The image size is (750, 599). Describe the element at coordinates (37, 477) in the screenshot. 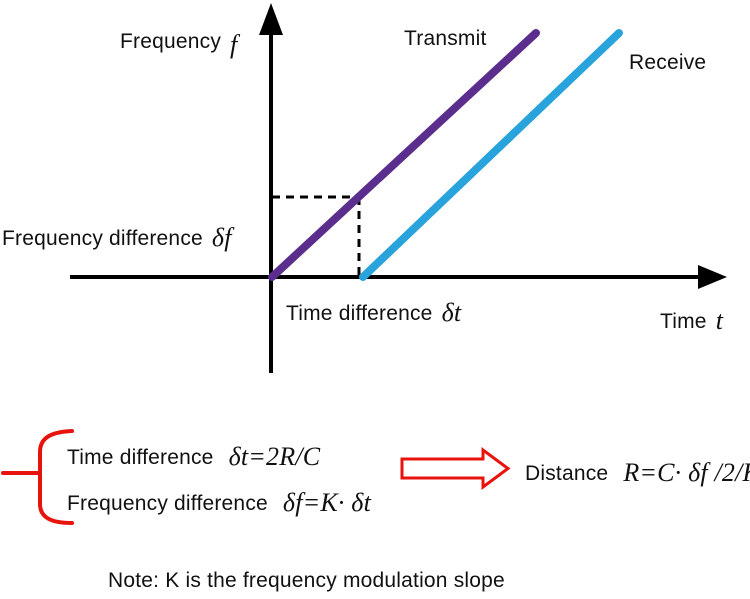

I see `curly-brace` at that location.